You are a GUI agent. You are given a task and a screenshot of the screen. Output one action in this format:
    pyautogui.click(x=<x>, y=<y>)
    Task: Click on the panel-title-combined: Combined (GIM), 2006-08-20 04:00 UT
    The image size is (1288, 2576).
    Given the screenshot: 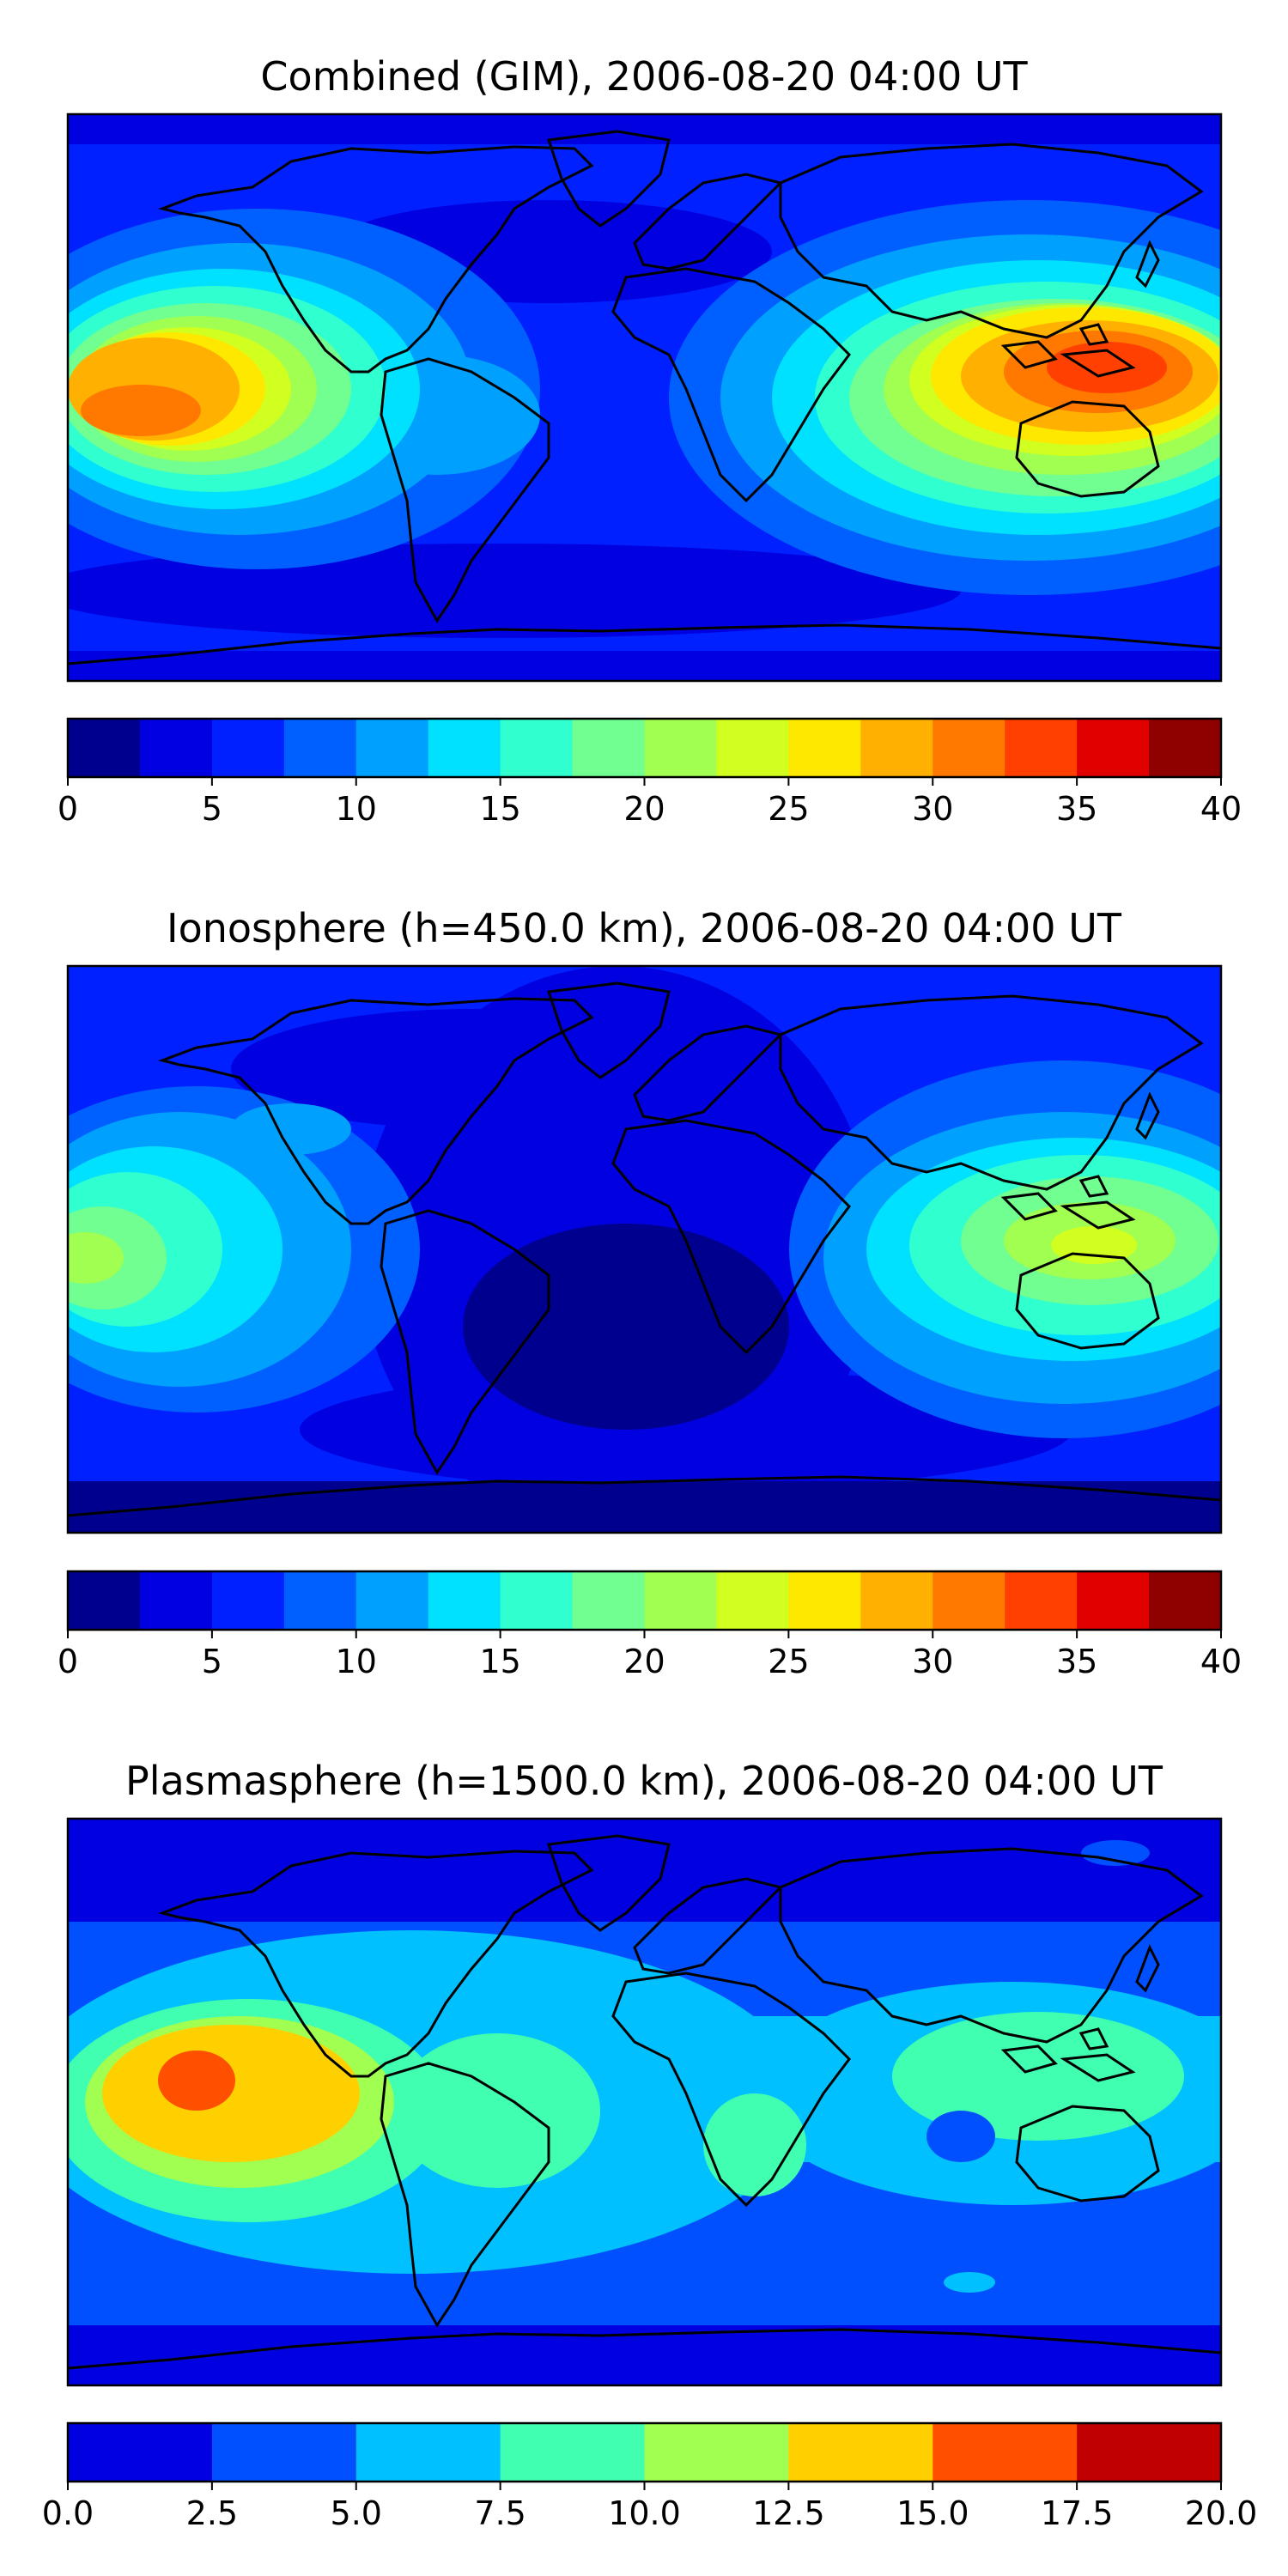 What is the action you would take?
    pyautogui.click(x=644, y=77)
    